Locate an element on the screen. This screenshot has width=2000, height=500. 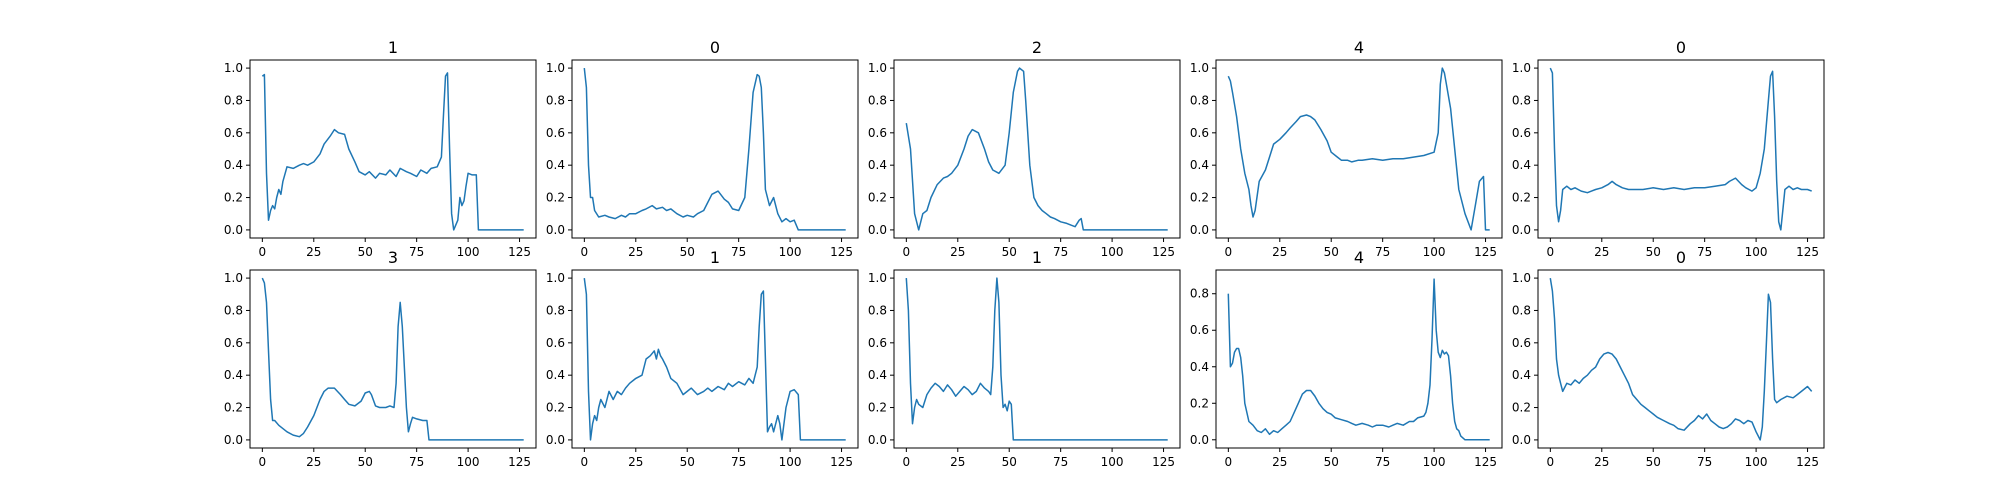
subplot-7: 0 25 50 75 100 125 0.0 0.2 0.4 0.6 0.8 1.0 1 is located at coordinates (702, 358).